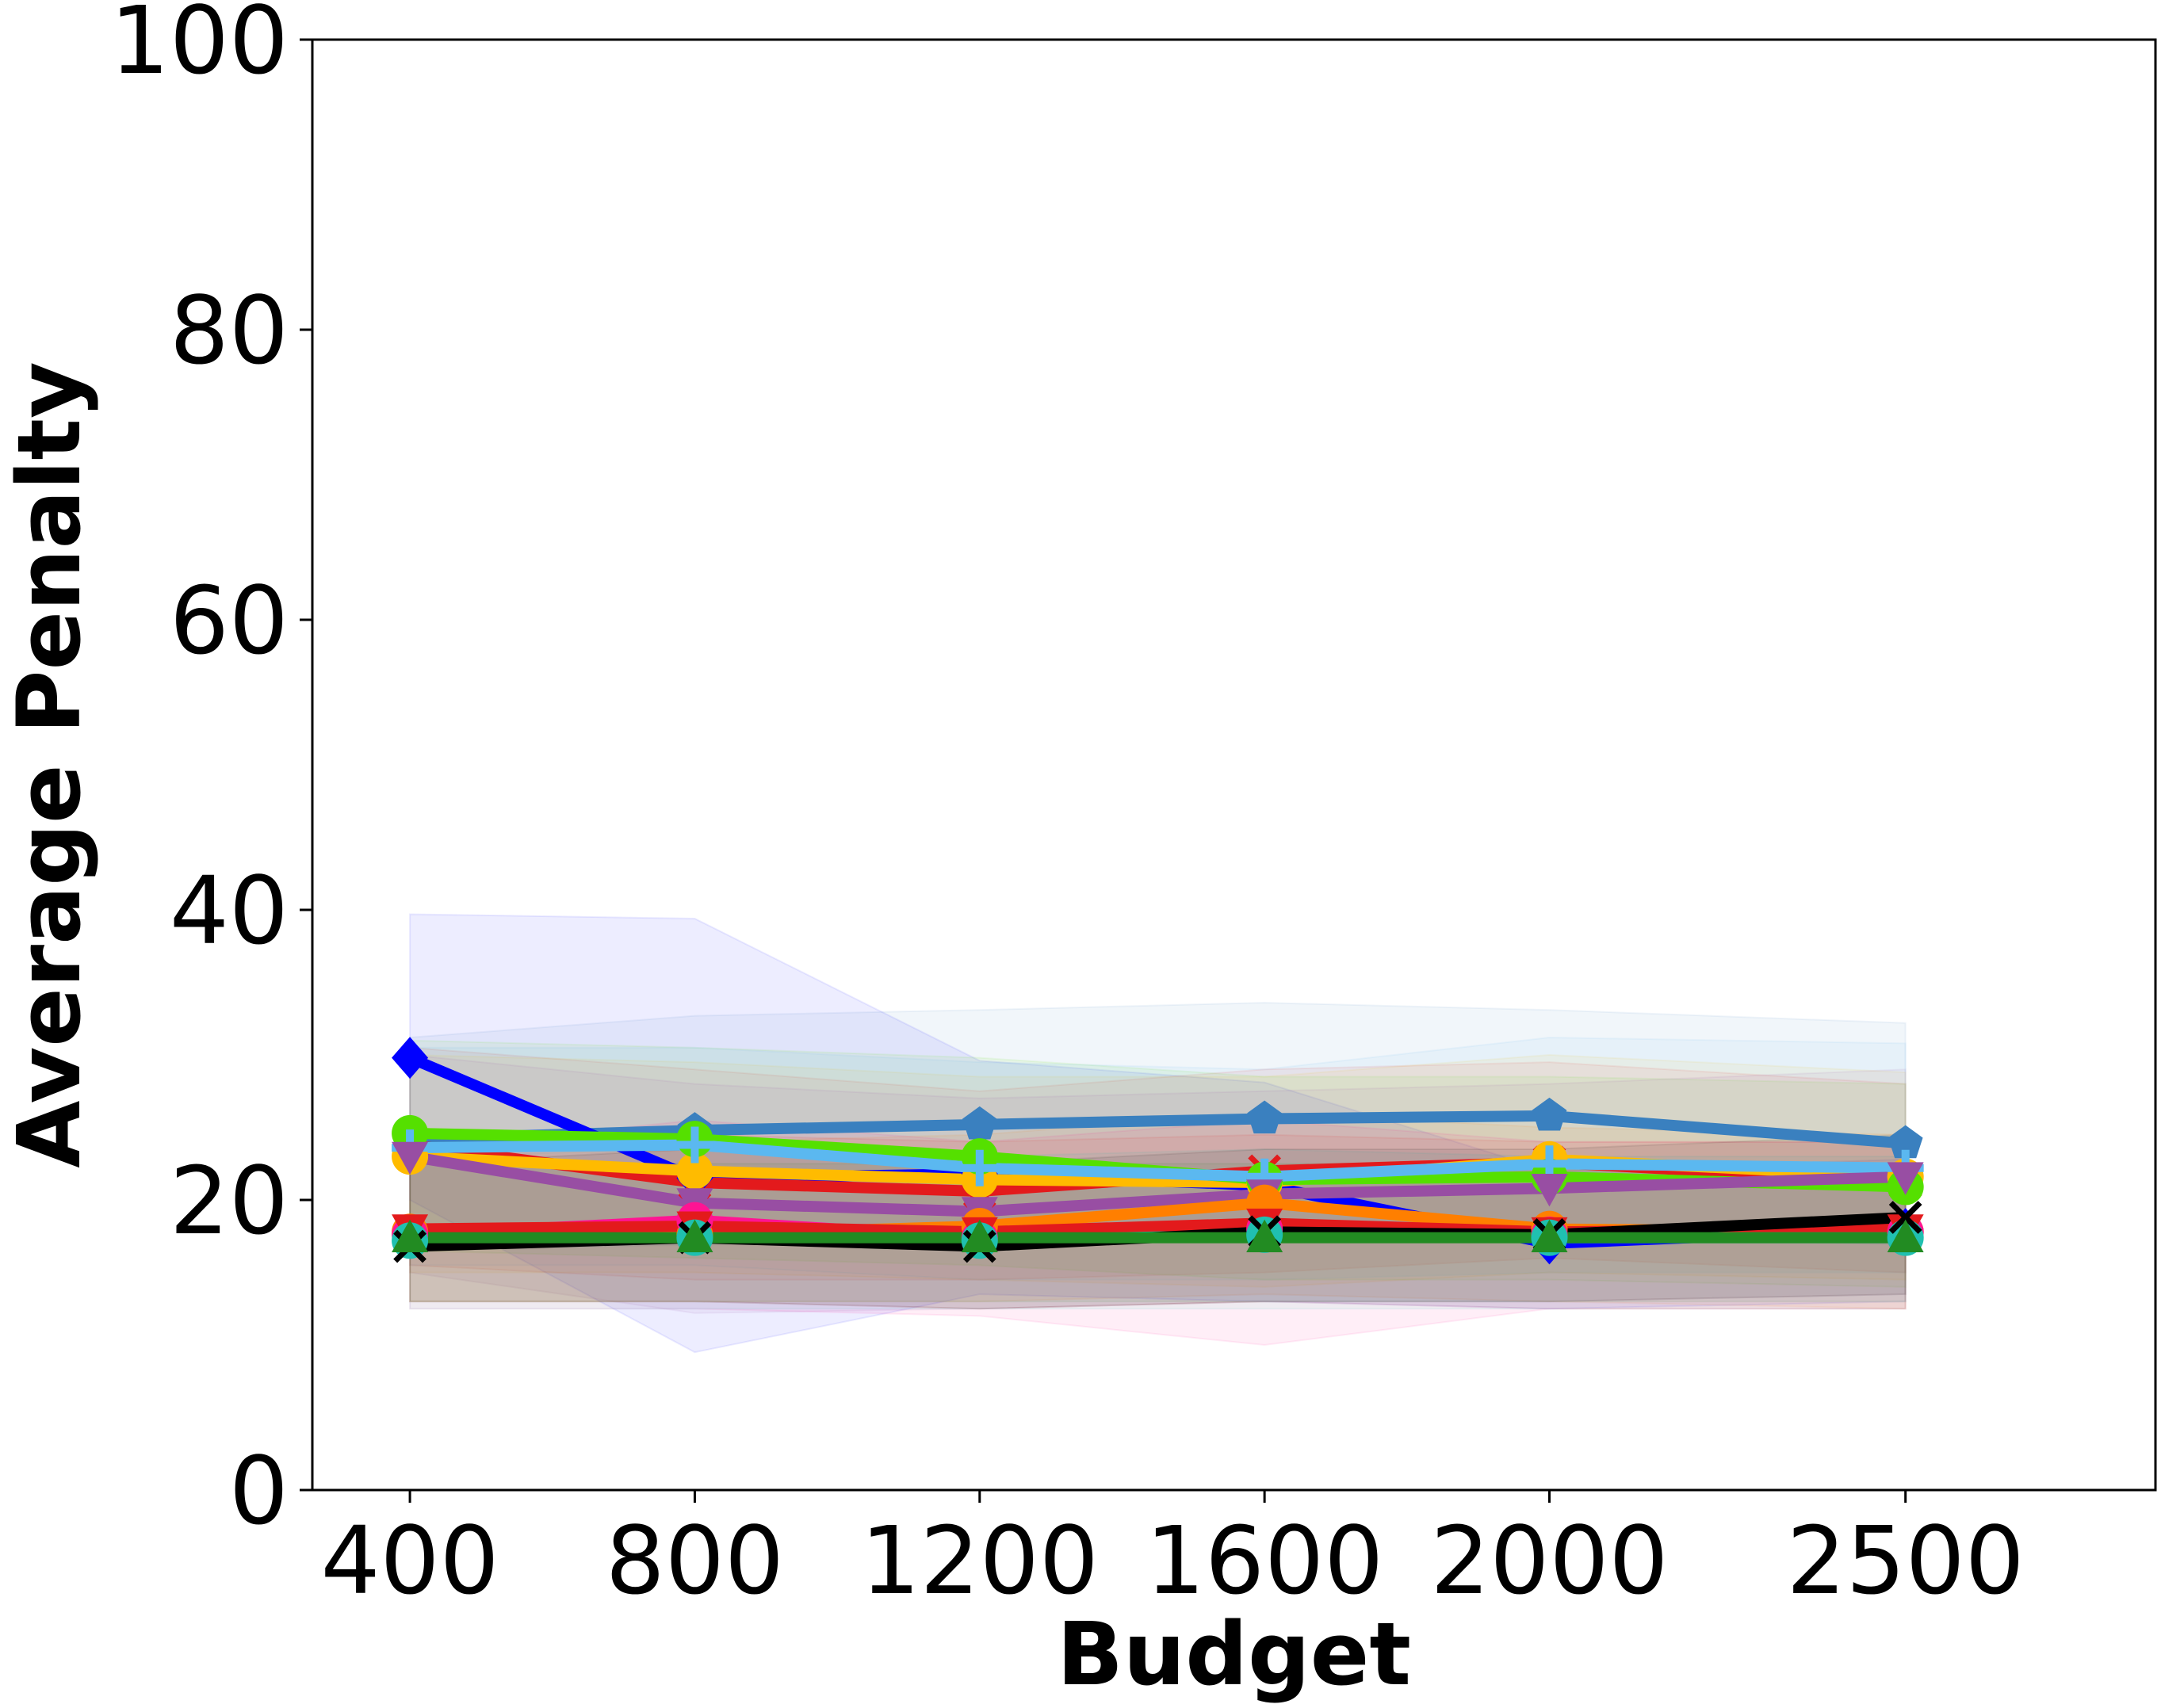 This screenshot has width=2184, height=1708. I want to click on y-tick-label: 80, so click(229, 330).